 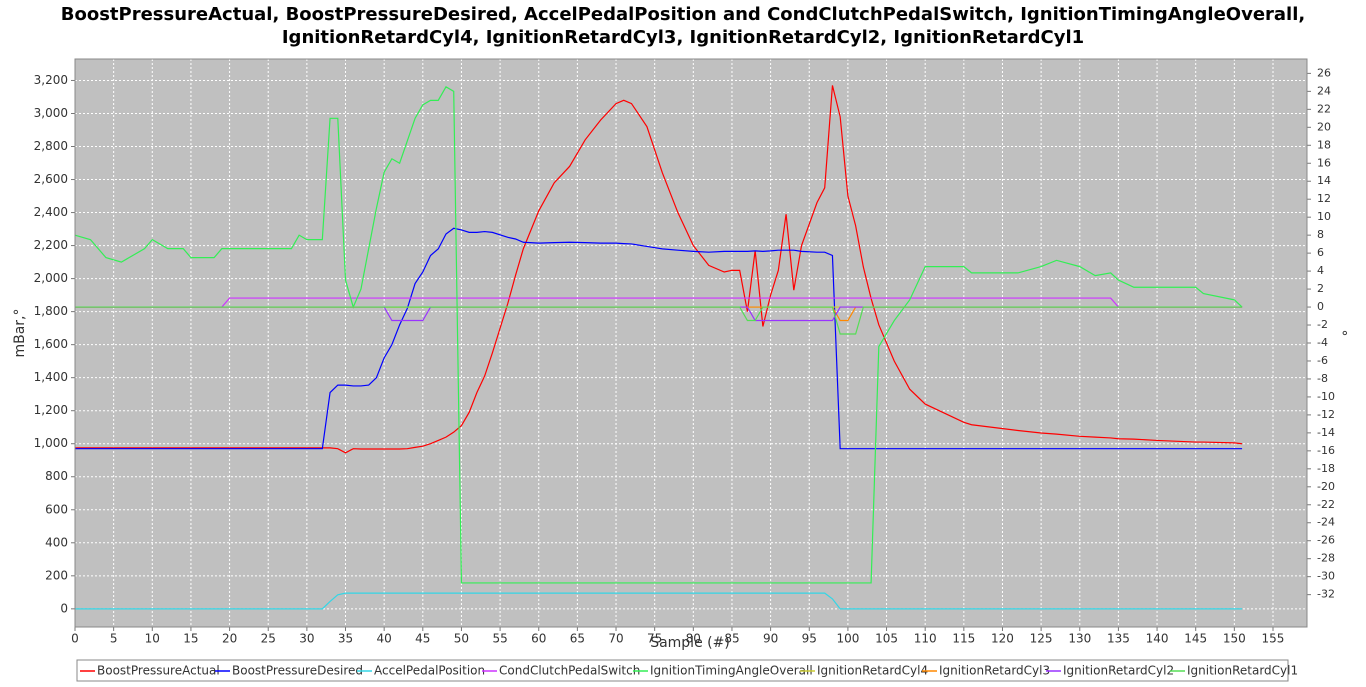 What do you see at coordinates (499, 639) in the screenshot?
I see `x-tick-label: 55` at bounding box center [499, 639].